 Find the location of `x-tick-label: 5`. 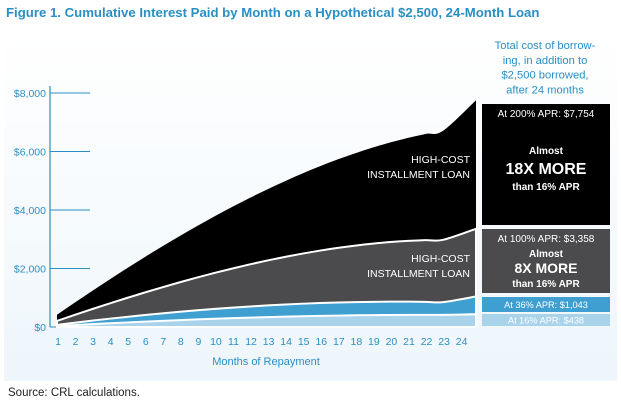

x-tick-label: 5 is located at coordinates (128, 342).